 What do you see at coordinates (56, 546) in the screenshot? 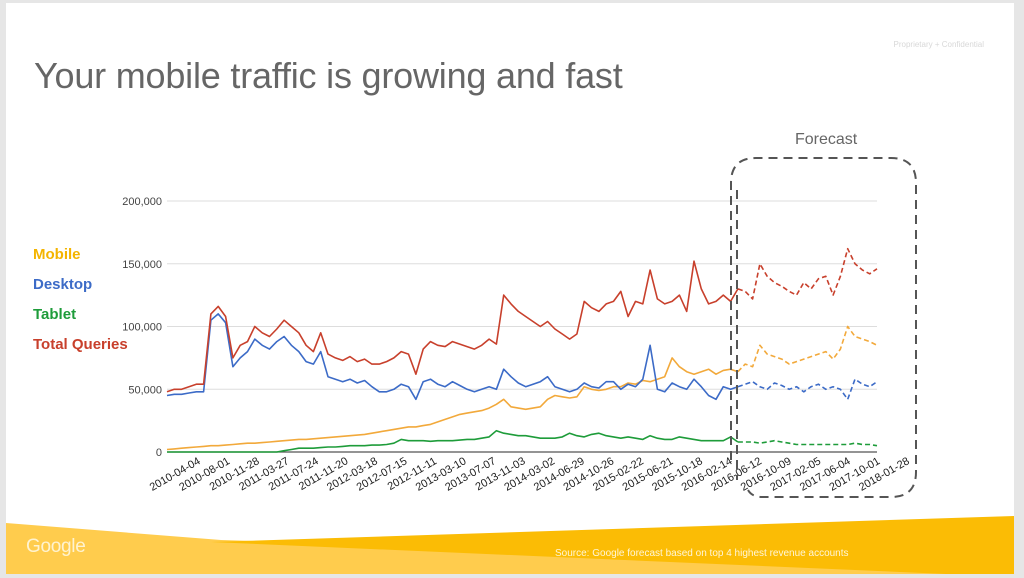
I see `google-logo: Google` at bounding box center [56, 546].